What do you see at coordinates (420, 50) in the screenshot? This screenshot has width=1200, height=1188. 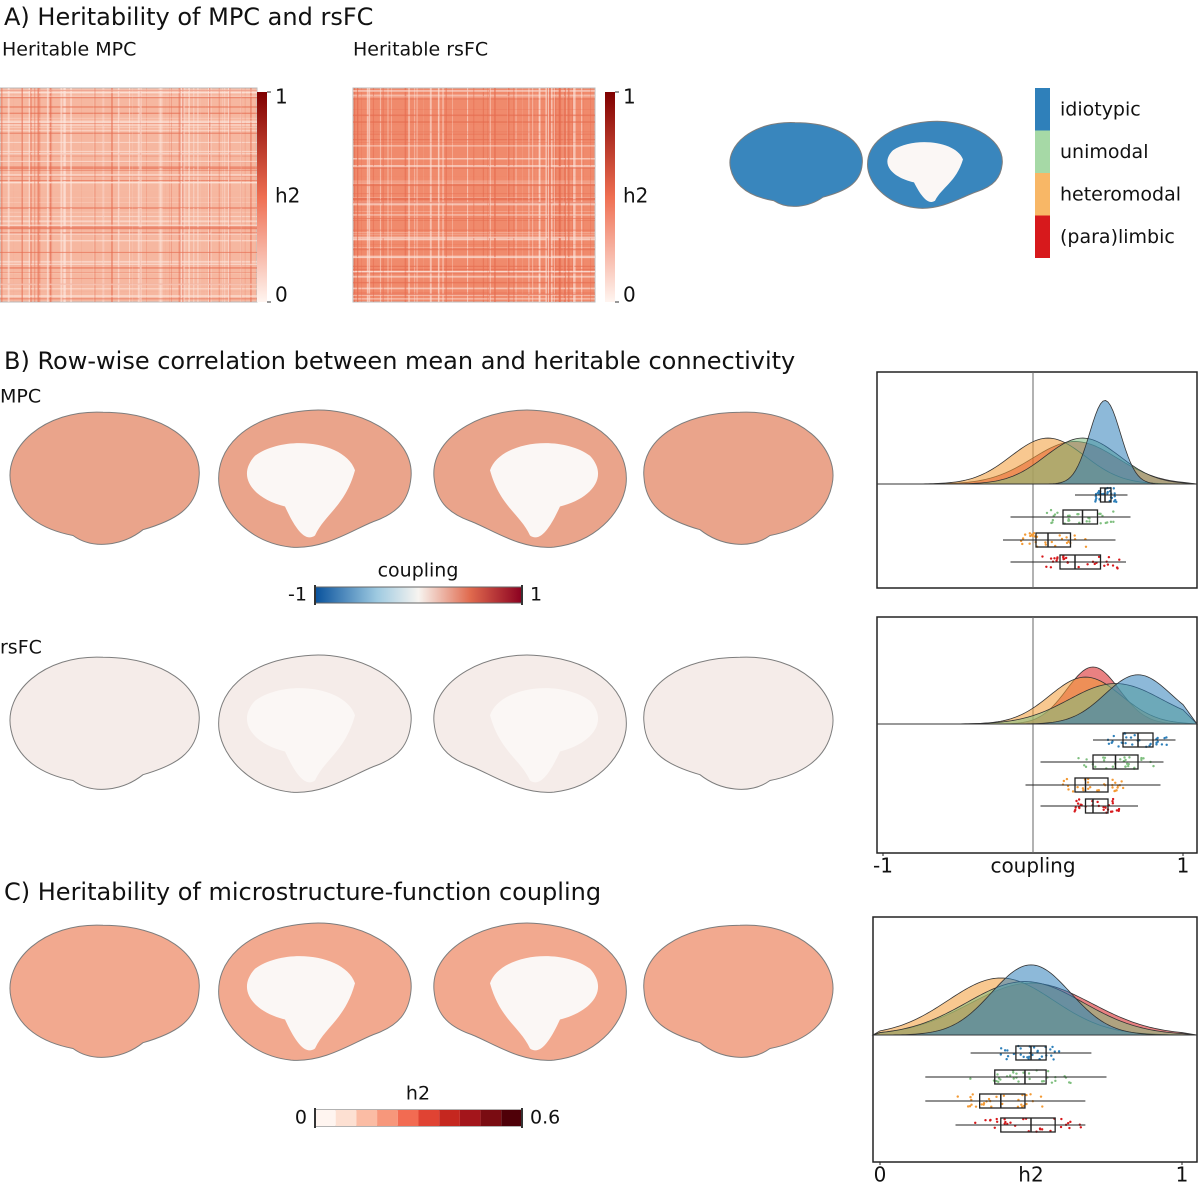 I see `matrix-label: Heritable rsFC` at bounding box center [420, 50].